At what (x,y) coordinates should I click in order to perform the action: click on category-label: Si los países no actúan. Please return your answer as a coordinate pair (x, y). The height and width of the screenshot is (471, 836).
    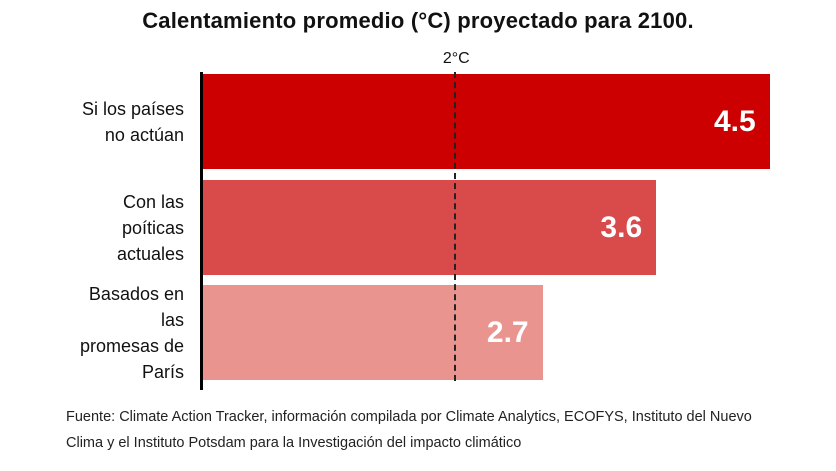
    Looking at the image, I should click on (109, 122).